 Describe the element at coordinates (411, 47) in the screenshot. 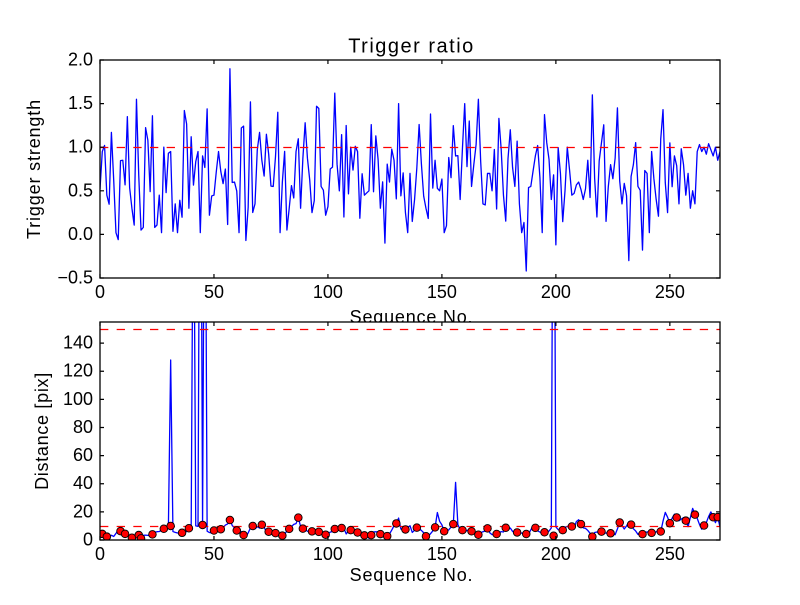

I see `svg-text: Trigger ratio` at that location.